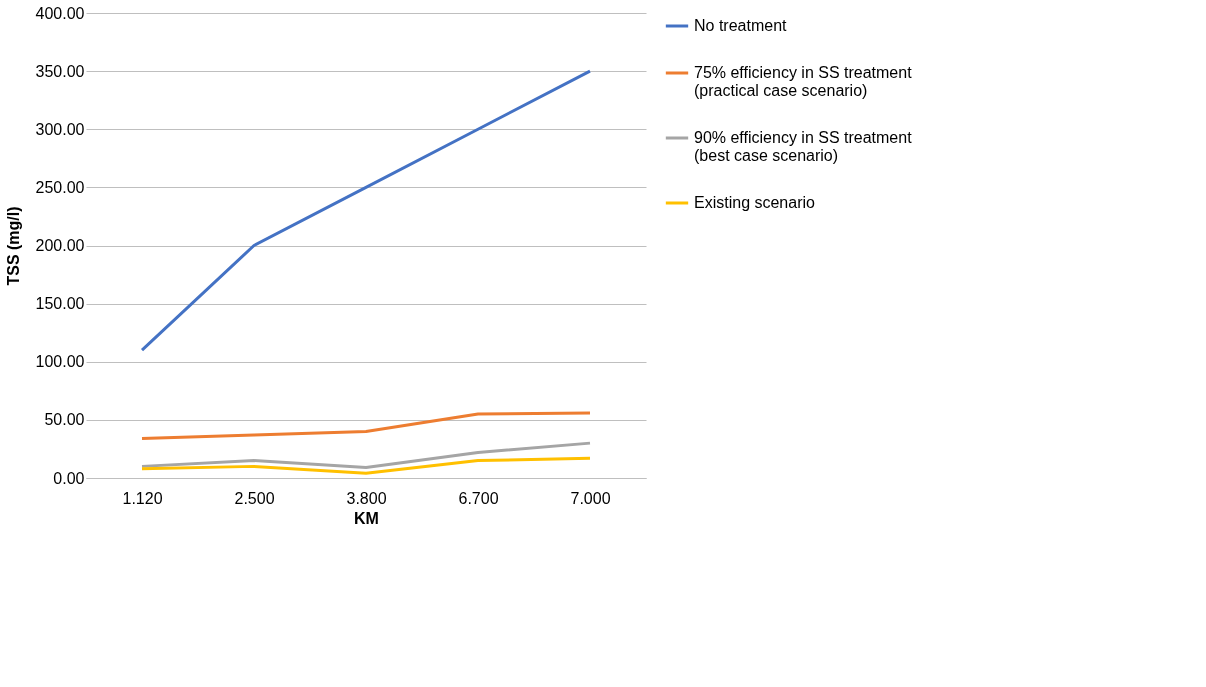 The width and height of the screenshot is (1206, 687). Describe the element at coordinates (366, 498) in the screenshot. I see `x-tick-label: 3.800` at that location.